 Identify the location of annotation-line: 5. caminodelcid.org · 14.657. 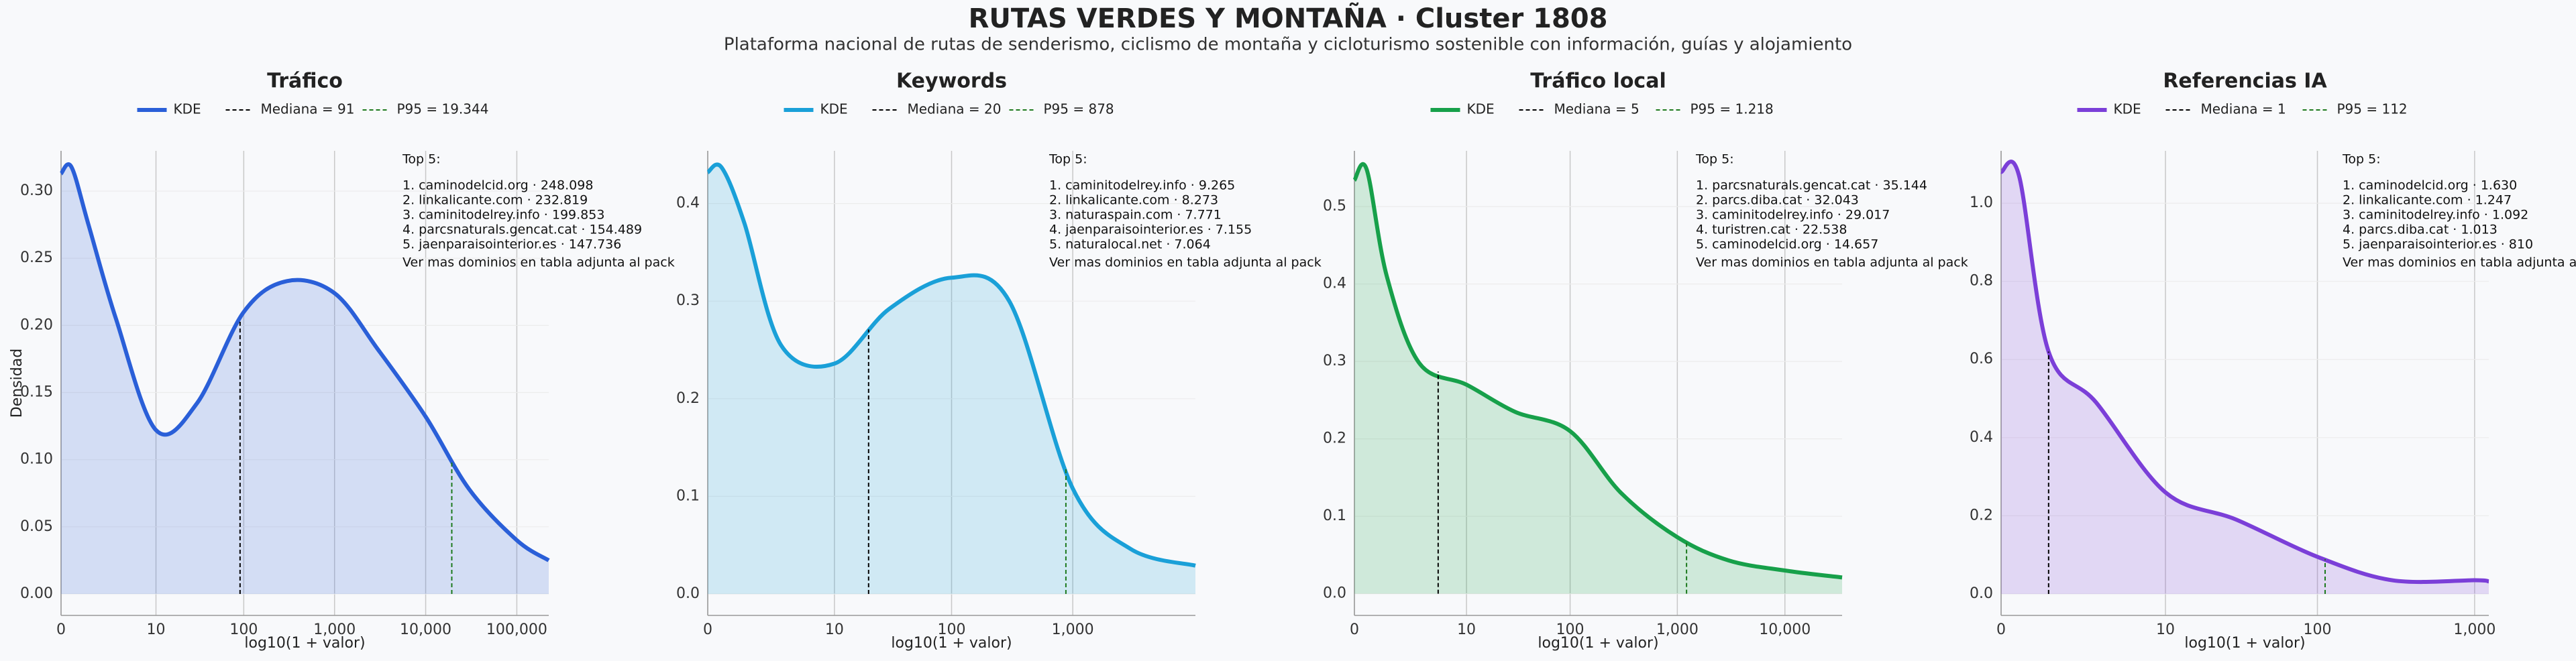
(1787, 245).